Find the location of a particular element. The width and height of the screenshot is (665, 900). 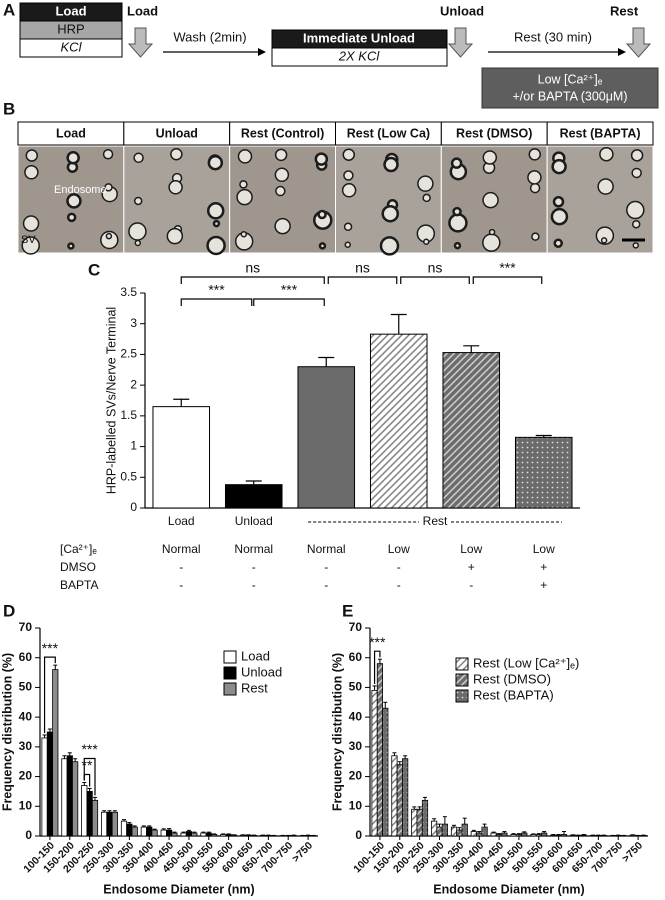

legend-label: Unload is located at coordinates (261, 671).